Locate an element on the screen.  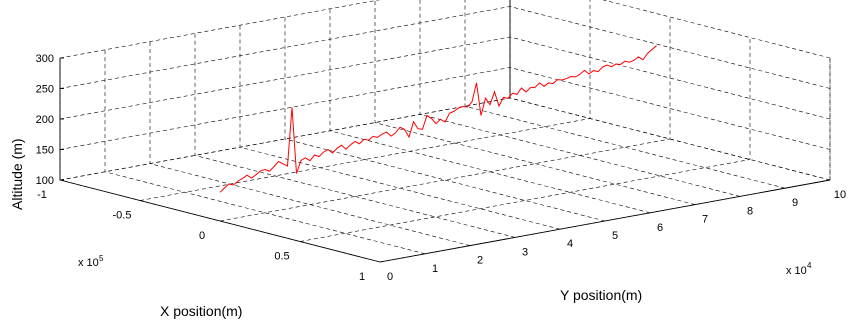
z-tick-labels: 100 150 200 250 300 is located at coordinates (50, 120).